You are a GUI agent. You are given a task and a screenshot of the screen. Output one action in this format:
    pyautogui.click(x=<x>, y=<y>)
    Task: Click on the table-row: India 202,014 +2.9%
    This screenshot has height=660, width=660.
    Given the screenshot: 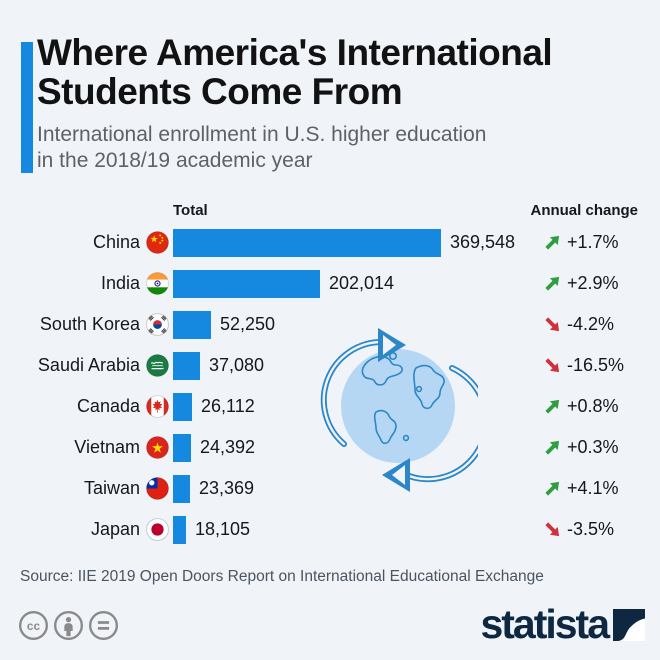 What is the action you would take?
    pyautogui.click(x=330, y=283)
    